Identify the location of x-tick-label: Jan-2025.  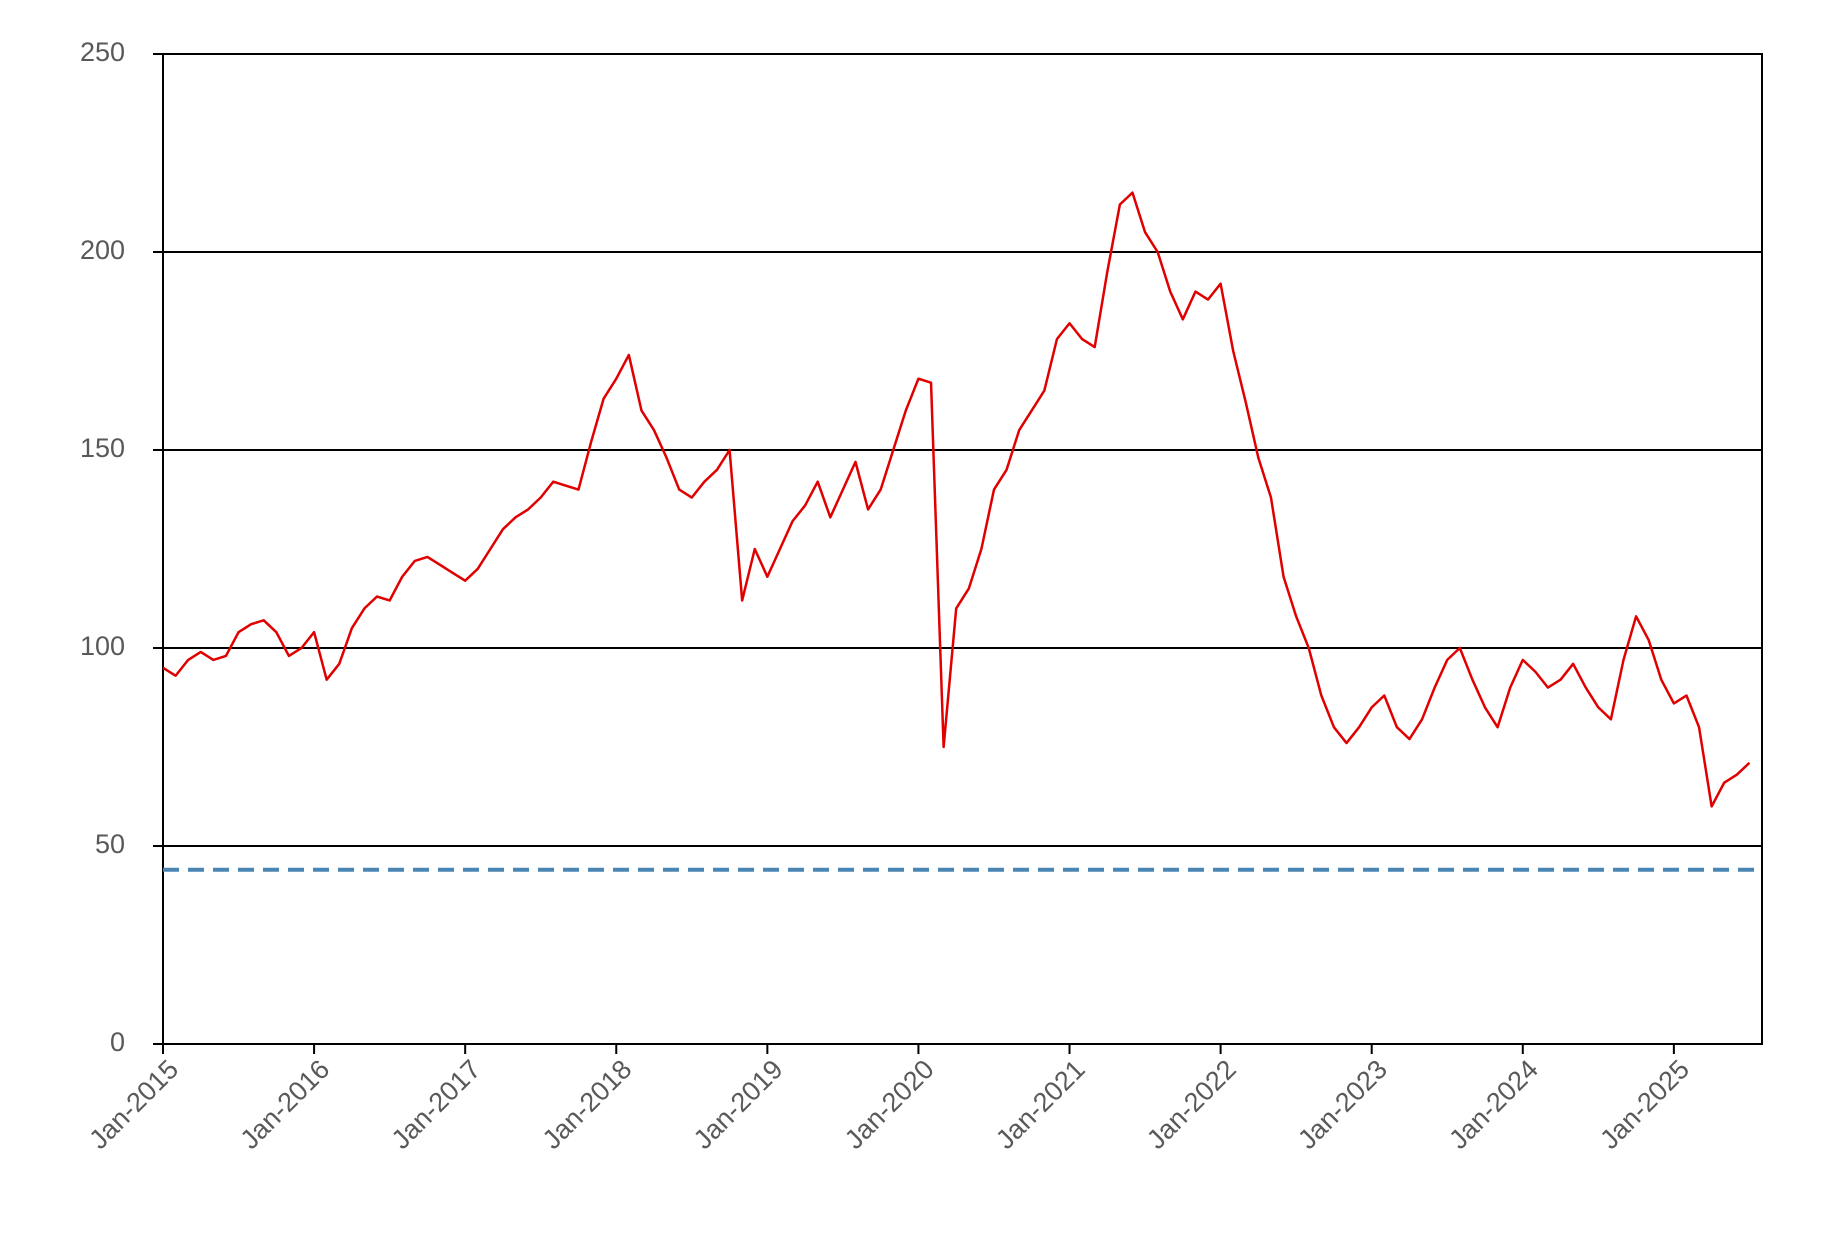
(1644, 1104).